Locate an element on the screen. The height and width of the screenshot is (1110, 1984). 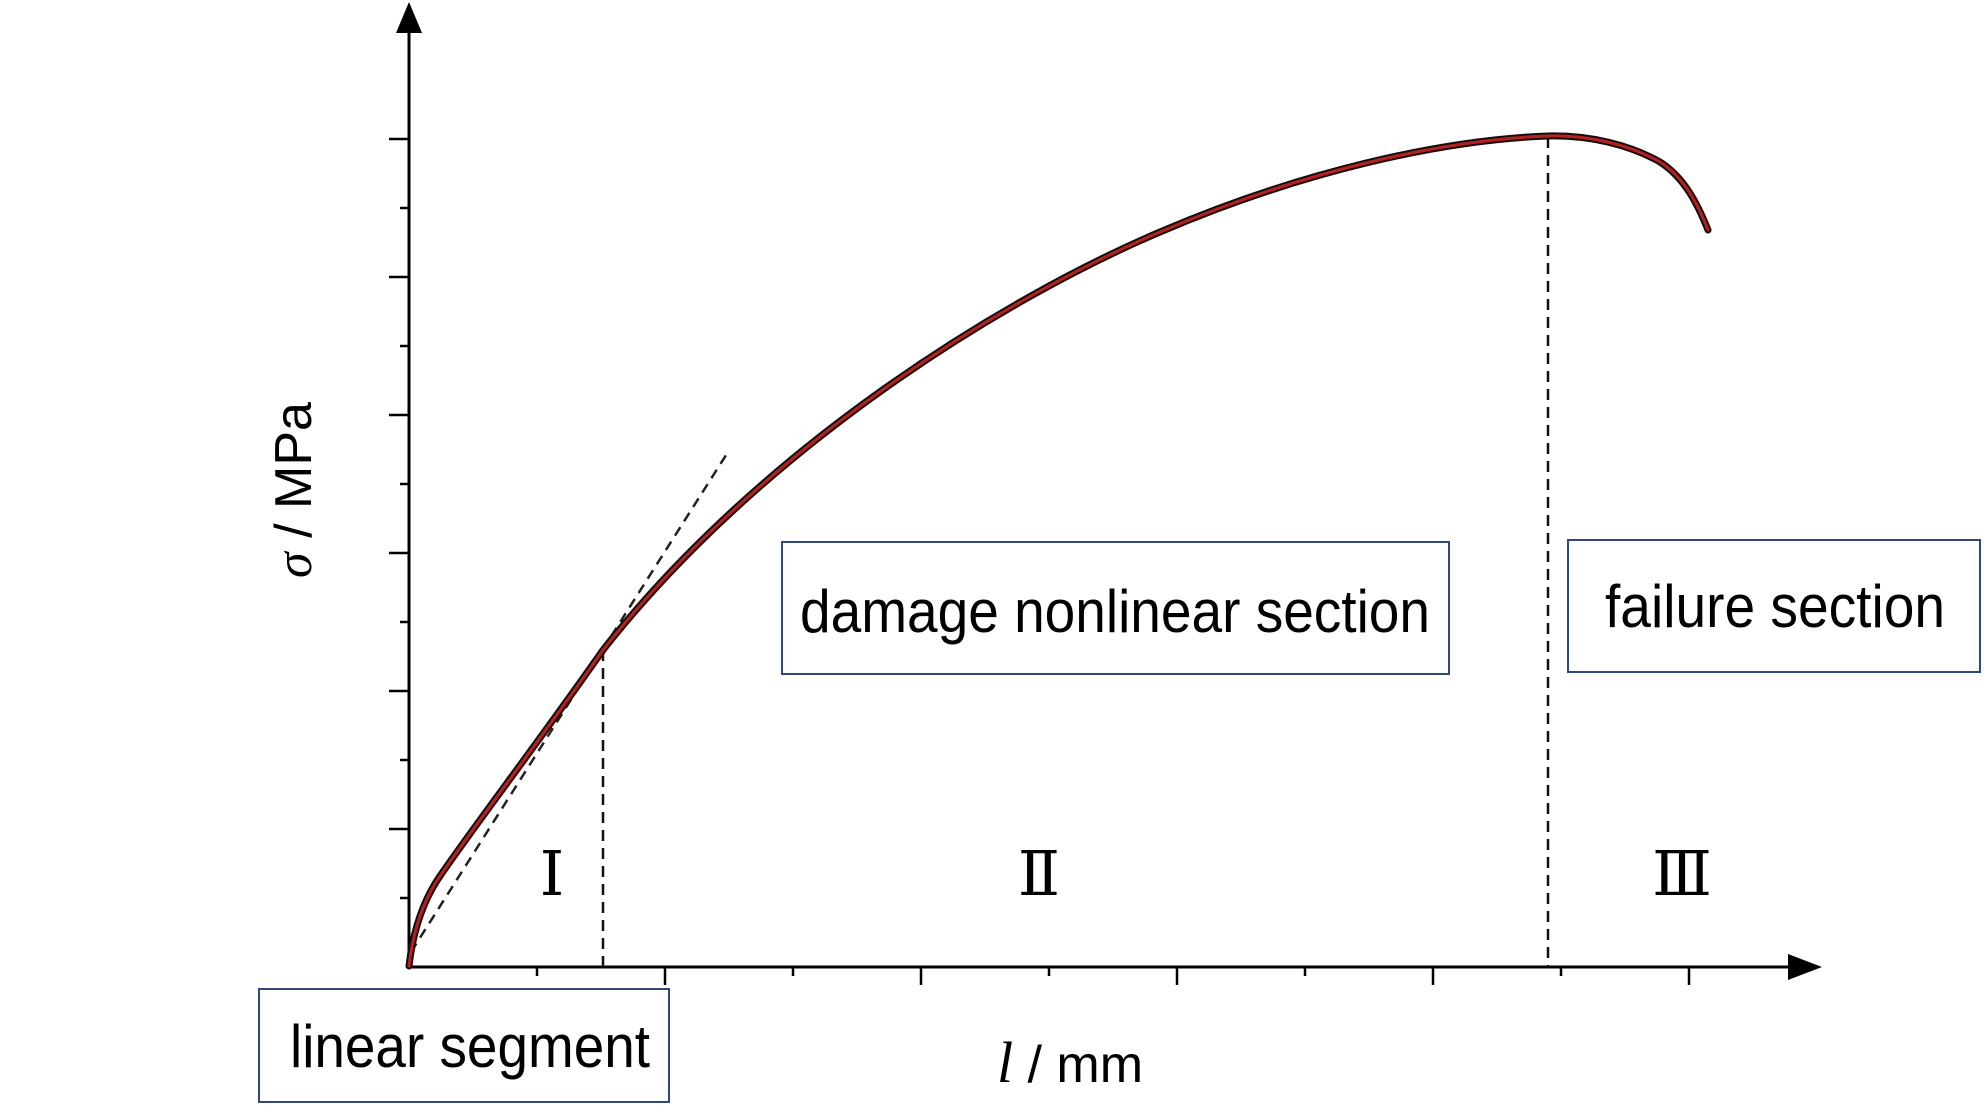
damage-nonlinear-box-border is located at coordinates (1115, 608).